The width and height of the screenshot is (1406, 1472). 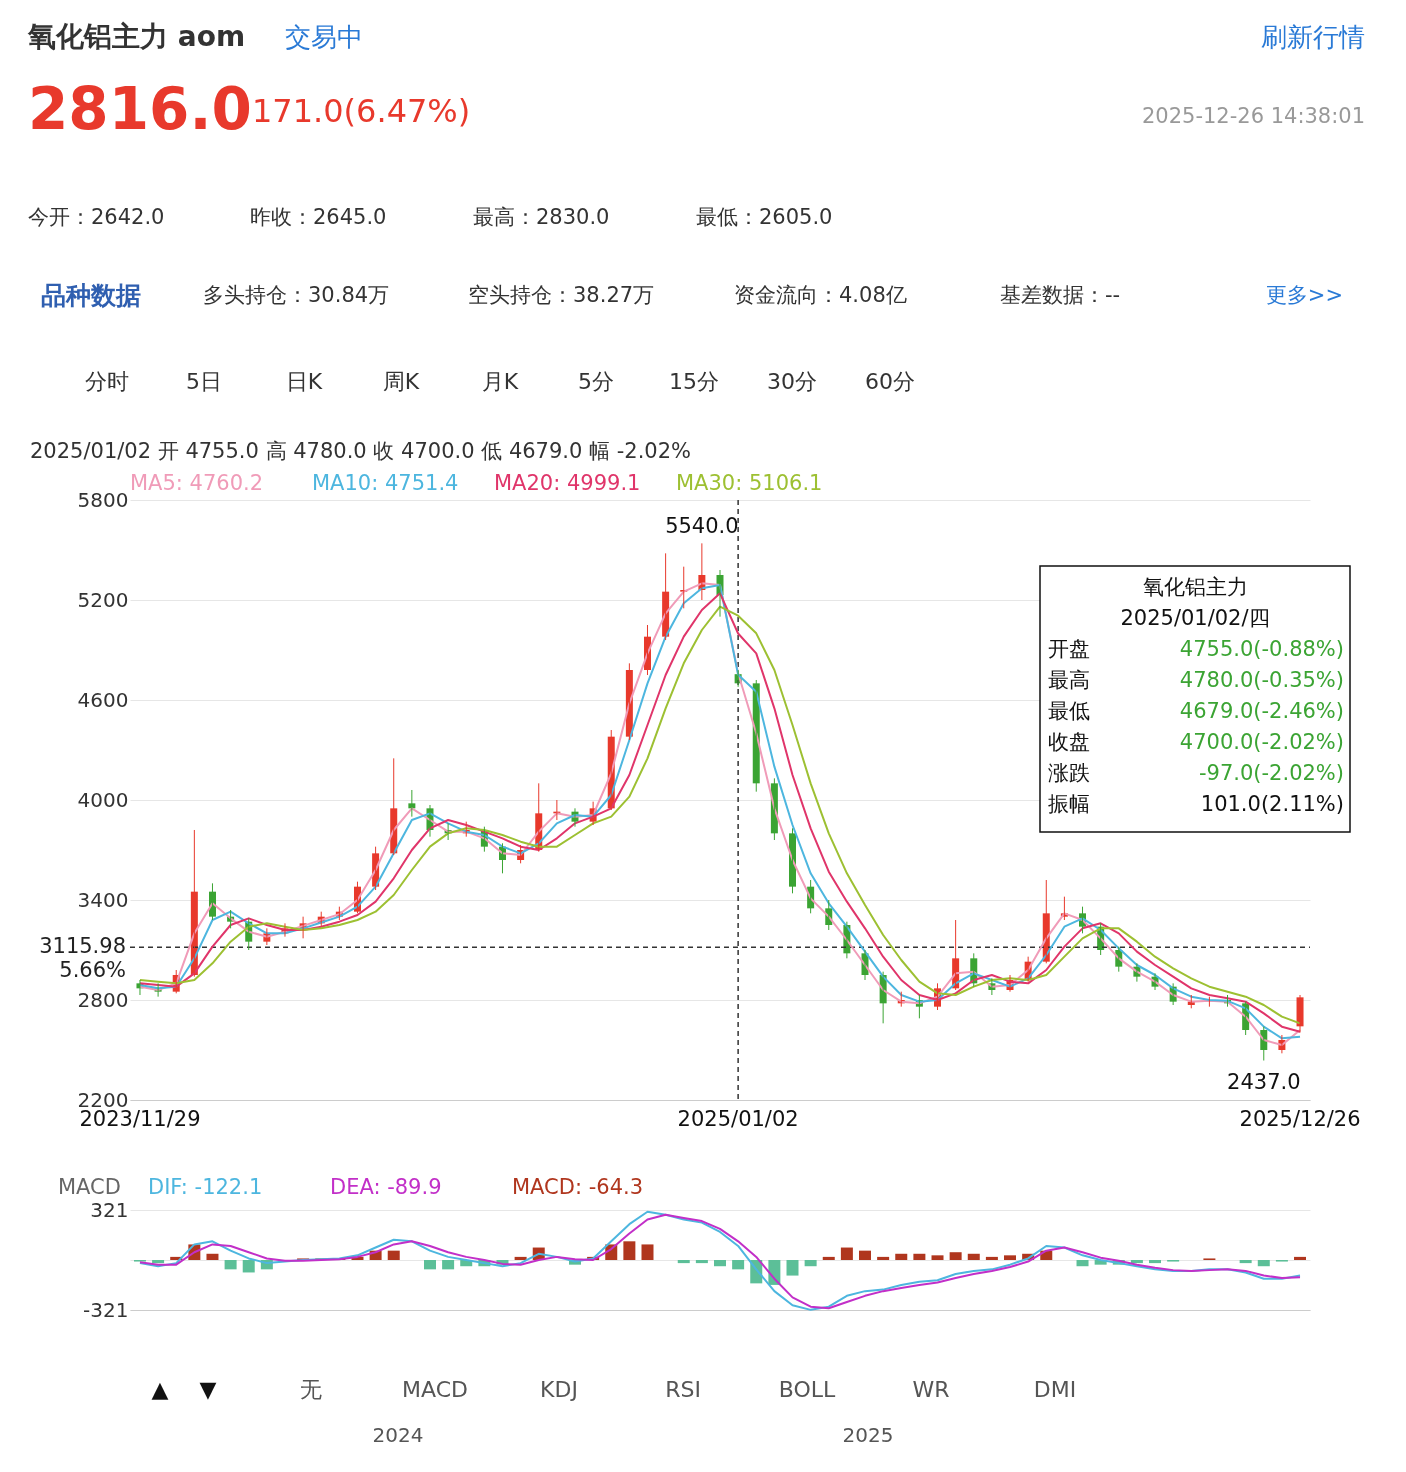 I want to click on text: 周K, so click(x=401, y=381).